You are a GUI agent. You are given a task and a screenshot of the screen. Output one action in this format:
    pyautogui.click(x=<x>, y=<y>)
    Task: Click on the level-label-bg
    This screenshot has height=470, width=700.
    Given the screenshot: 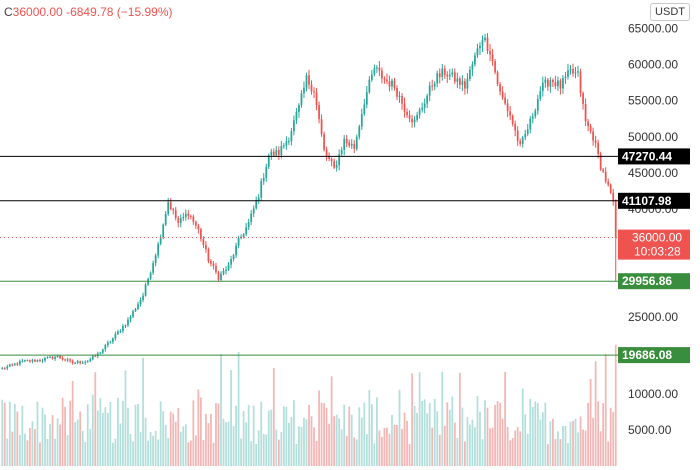 What is the action you would take?
    pyautogui.click(x=654, y=200)
    